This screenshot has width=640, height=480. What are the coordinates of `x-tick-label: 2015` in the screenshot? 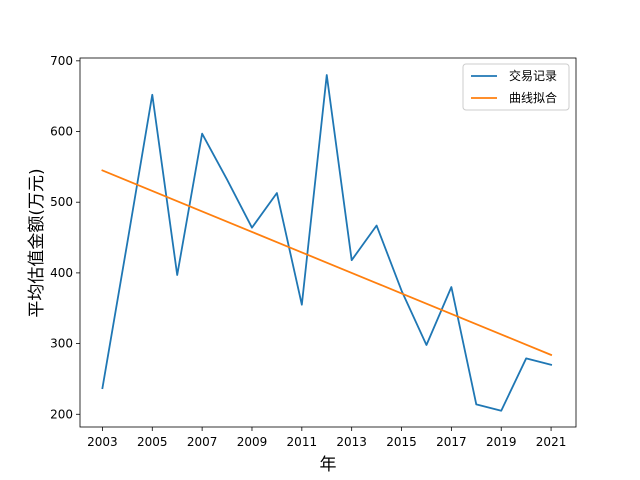 It's located at (401, 442).